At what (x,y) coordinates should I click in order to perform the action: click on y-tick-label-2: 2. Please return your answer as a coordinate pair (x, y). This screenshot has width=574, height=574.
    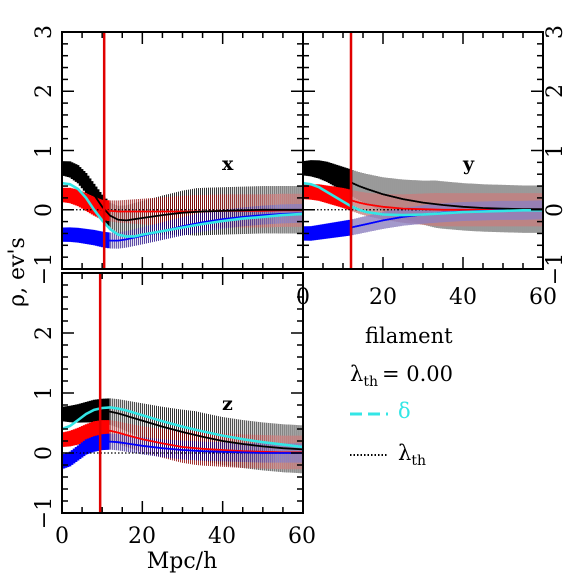
    Looking at the image, I should click on (44, 91).